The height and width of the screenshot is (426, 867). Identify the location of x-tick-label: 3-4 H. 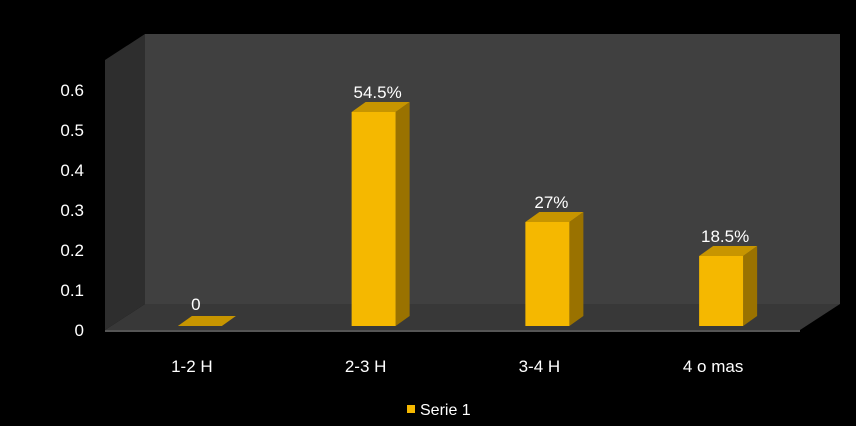
(540, 366).